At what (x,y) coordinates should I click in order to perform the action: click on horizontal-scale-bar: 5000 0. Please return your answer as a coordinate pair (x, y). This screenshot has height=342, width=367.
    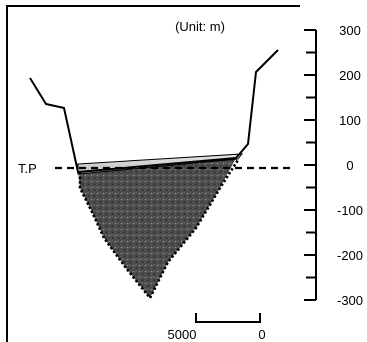
    Looking at the image, I should click on (217, 327).